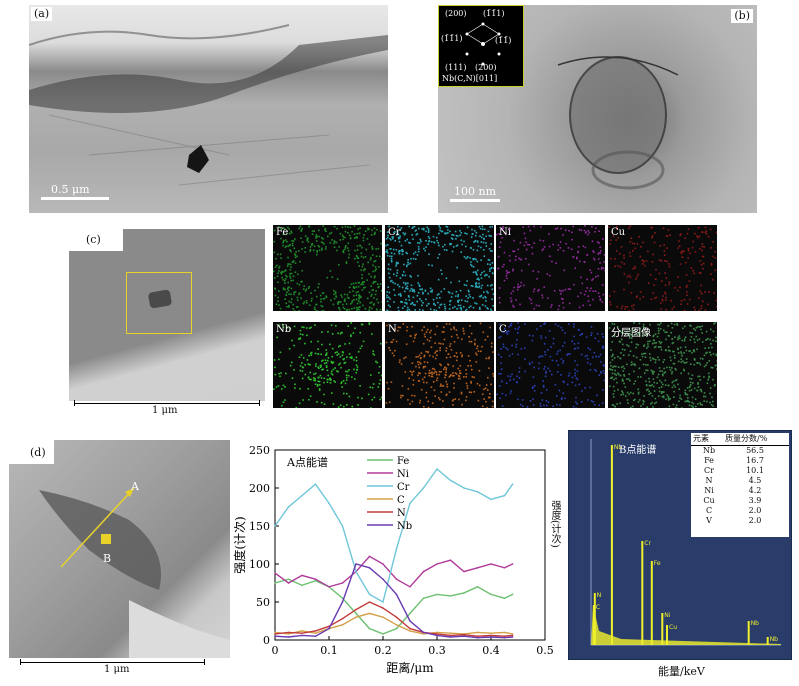 Image resolution: width=799 pixels, height=686 pixels. Describe the element at coordinates (755, 480) in the screenshot. I see `table-cell-value: 4.5` at that location.